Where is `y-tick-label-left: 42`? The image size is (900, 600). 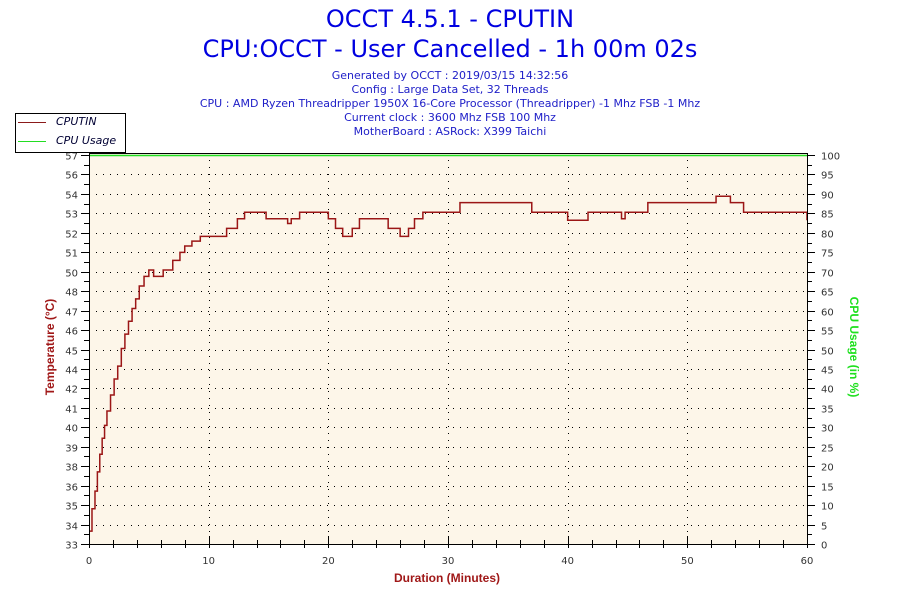 y-tick-label-left: 42 is located at coordinates (71, 390).